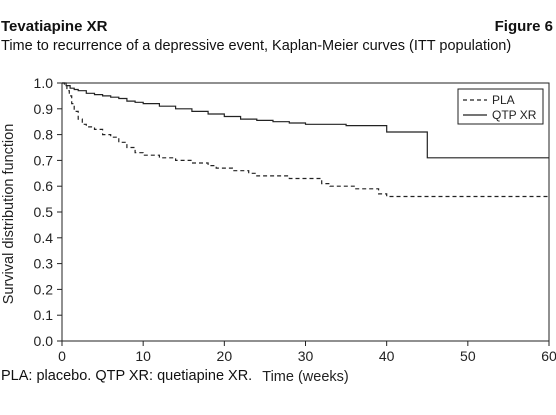 The image size is (556, 415). I want to click on x-tick-label: 0, so click(62, 356).